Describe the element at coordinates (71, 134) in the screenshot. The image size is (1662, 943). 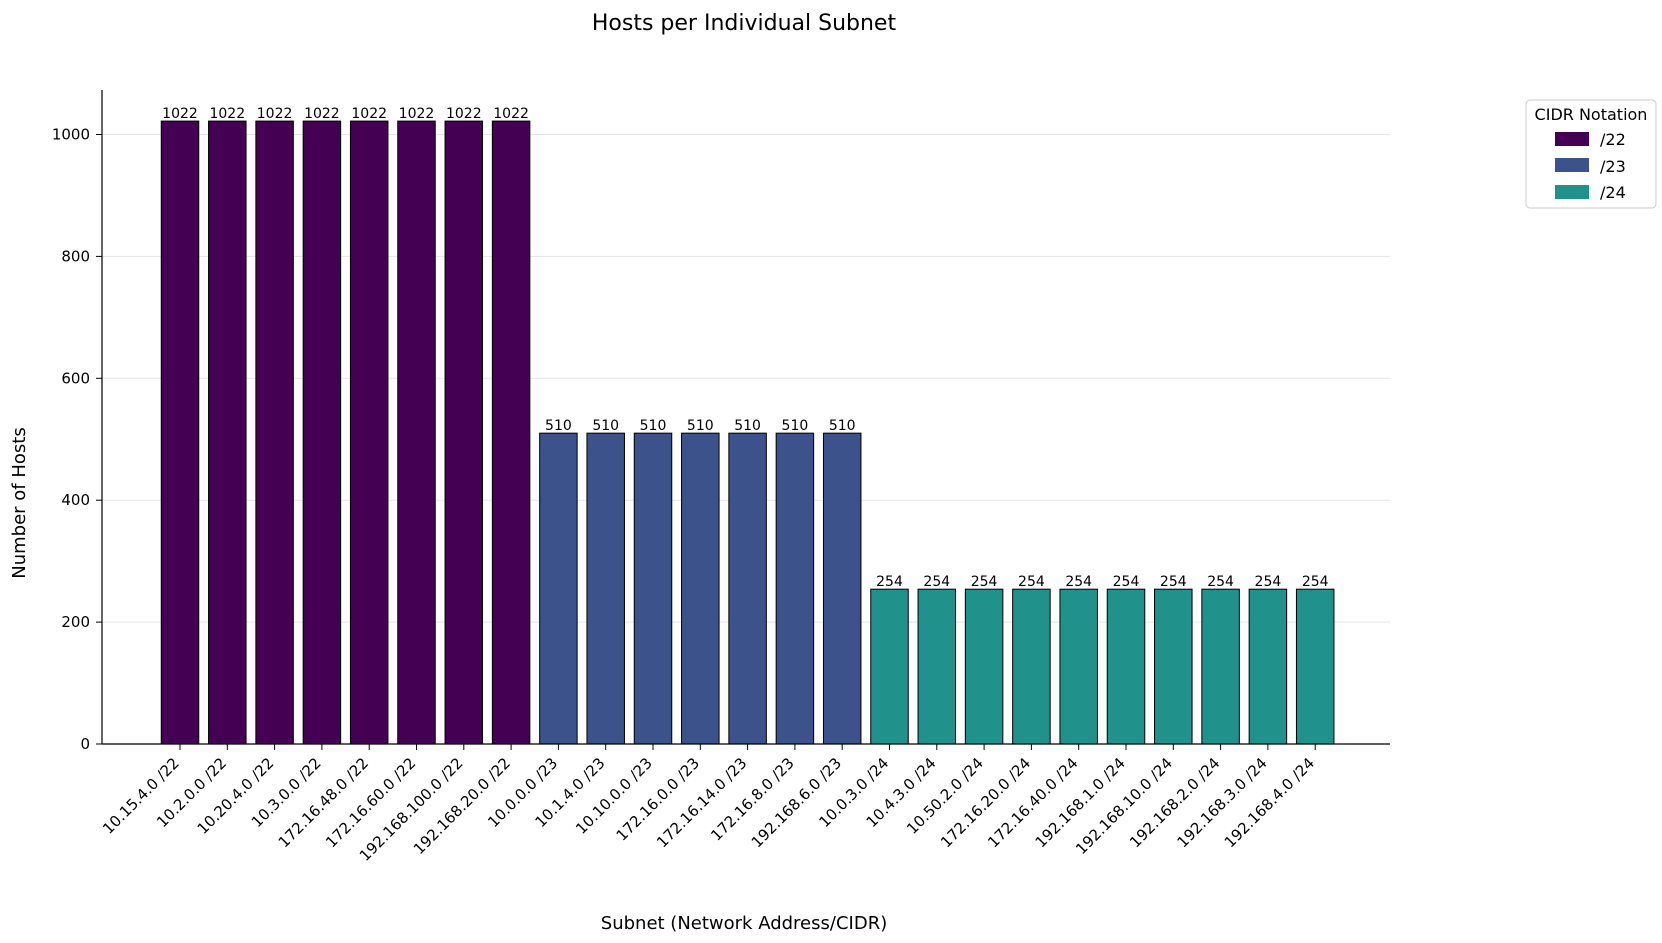
I see `y-tick-label: 1000` at that location.